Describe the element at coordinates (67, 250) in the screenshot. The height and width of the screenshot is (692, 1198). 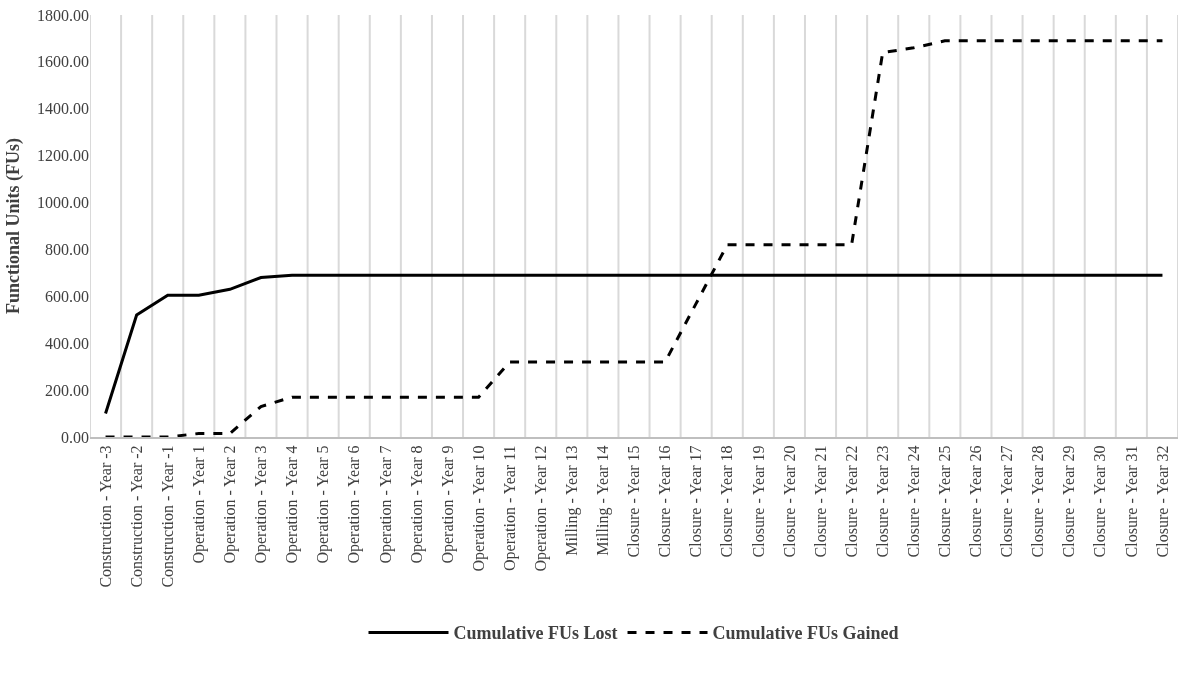
I see `y-tick-label: 800.00` at that location.